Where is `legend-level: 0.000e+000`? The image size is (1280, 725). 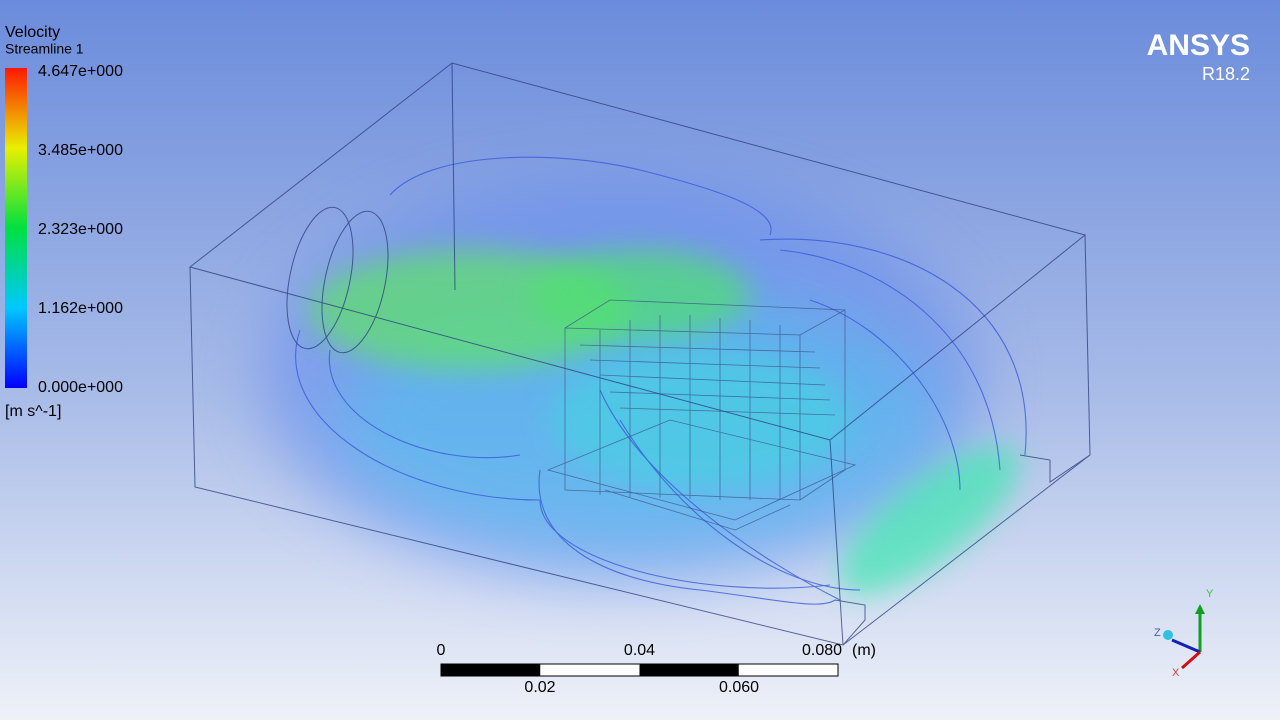 legend-level: 0.000e+000 is located at coordinates (80, 387).